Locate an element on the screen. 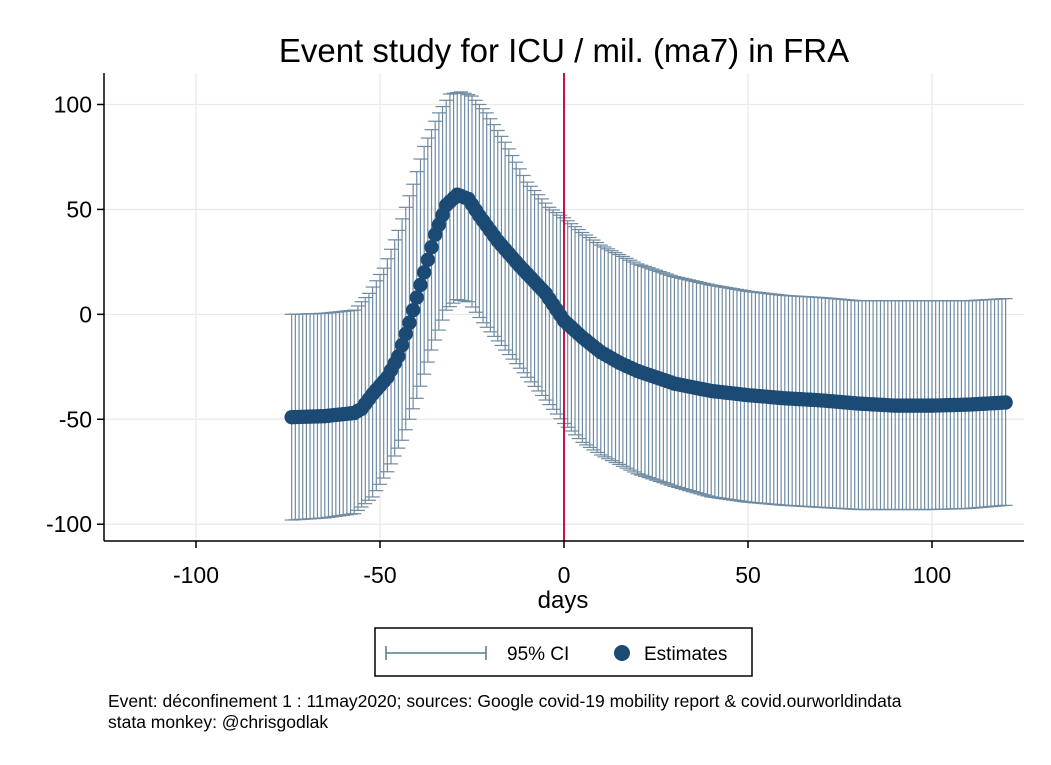  legend-ci-swatch is located at coordinates (436, 653).